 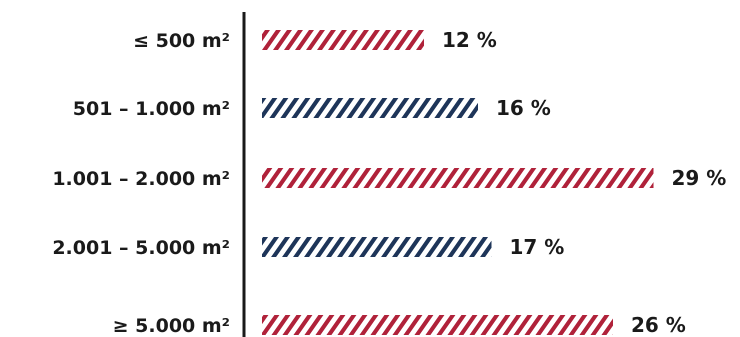 I want to click on value-label: 29 %, so click(x=699, y=178).